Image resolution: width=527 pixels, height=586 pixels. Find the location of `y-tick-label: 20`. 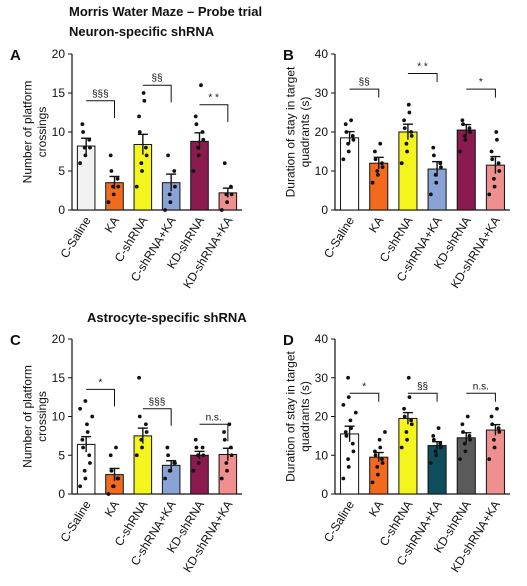

y-tick-label: 20 is located at coordinates (59, 54).